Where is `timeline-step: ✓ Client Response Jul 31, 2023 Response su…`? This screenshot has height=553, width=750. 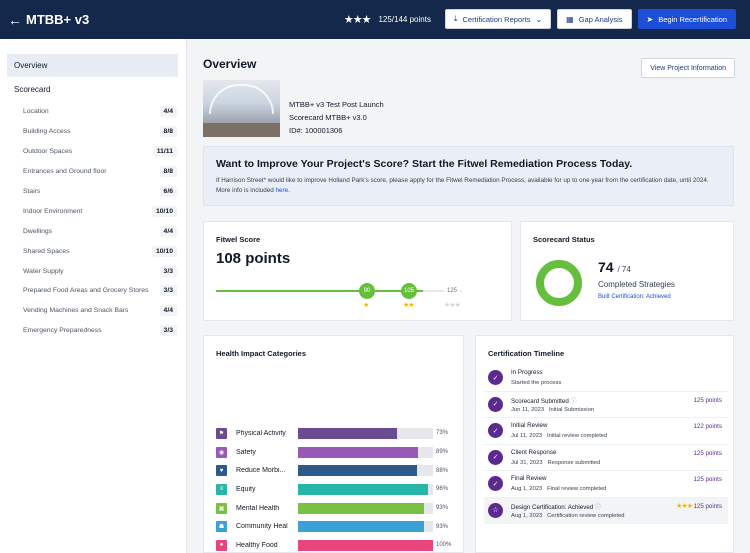 timeline-step: ✓ Client Response Jul 31, 2023 Response su… is located at coordinates (606, 458).